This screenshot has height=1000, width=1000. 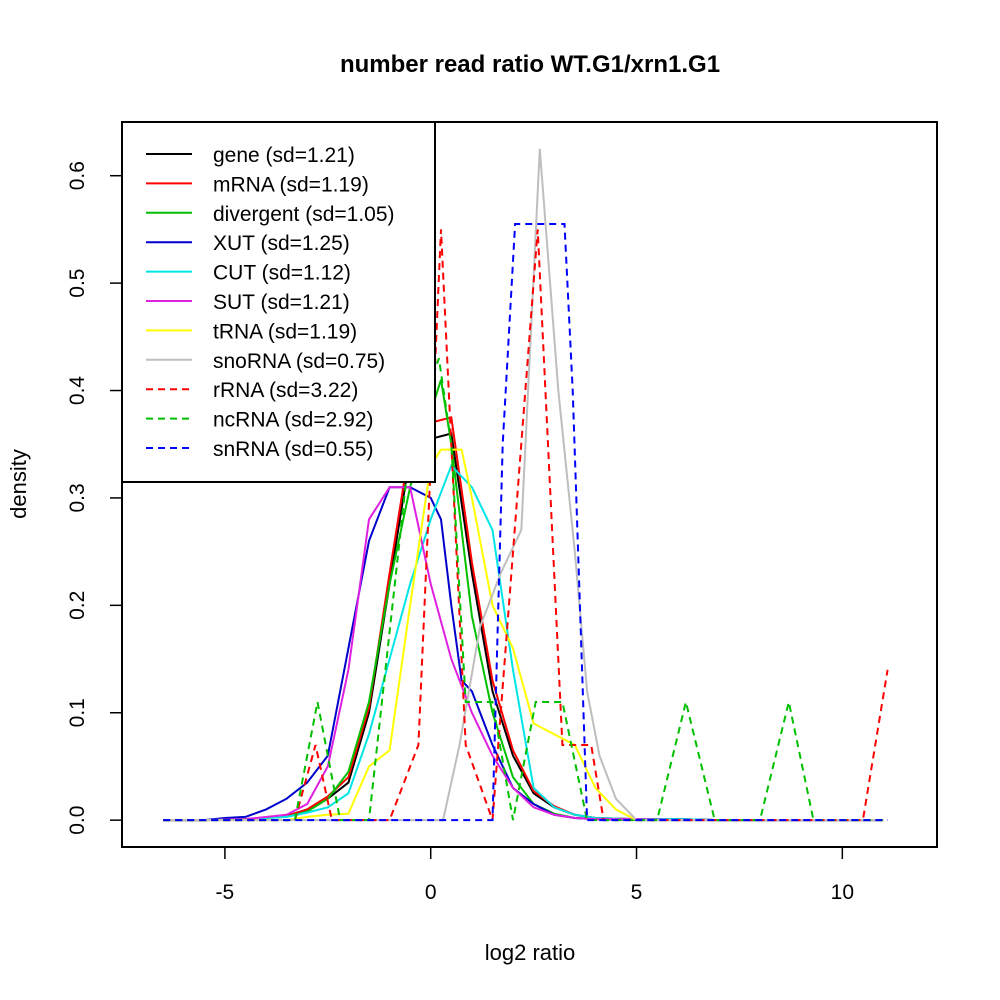 I want to click on y-tick-label: 0.5, so click(x=77, y=283).